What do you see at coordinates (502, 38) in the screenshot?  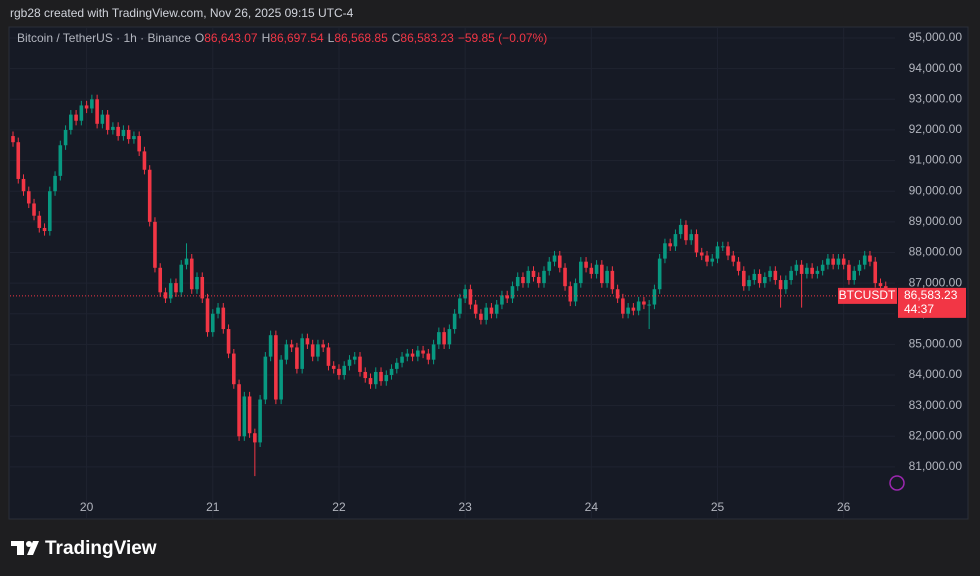 I see `legend-change: −59.85 (−0.07%)` at bounding box center [502, 38].